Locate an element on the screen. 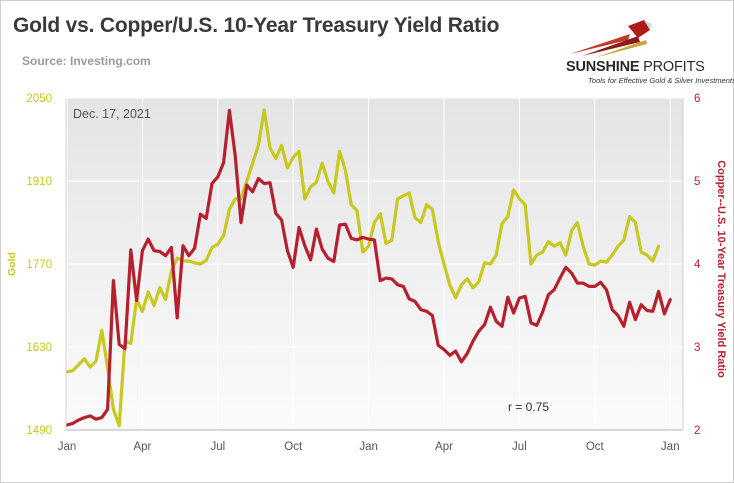 The image size is (734, 483). logo-wordmark: SUNSHINE PROFITS is located at coordinates (635, 67).